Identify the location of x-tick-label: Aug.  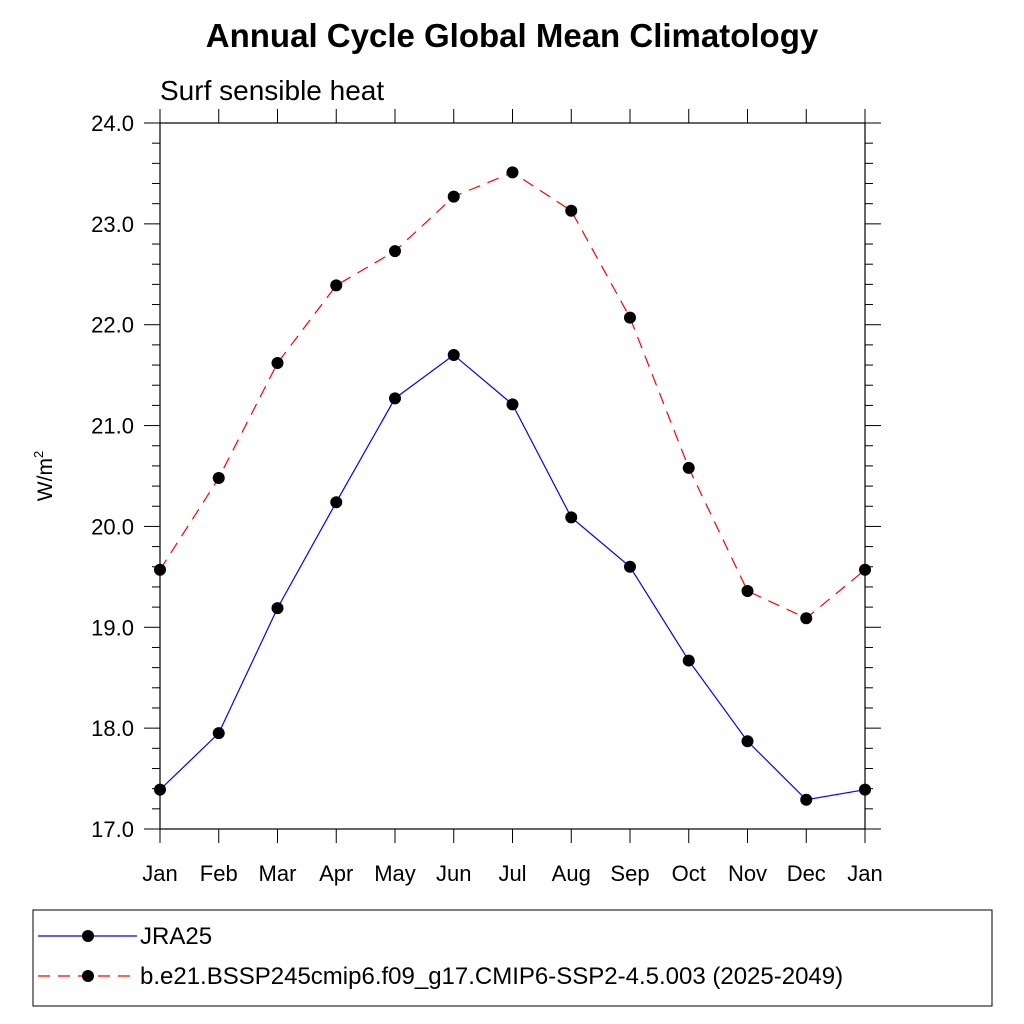
(571, 873).